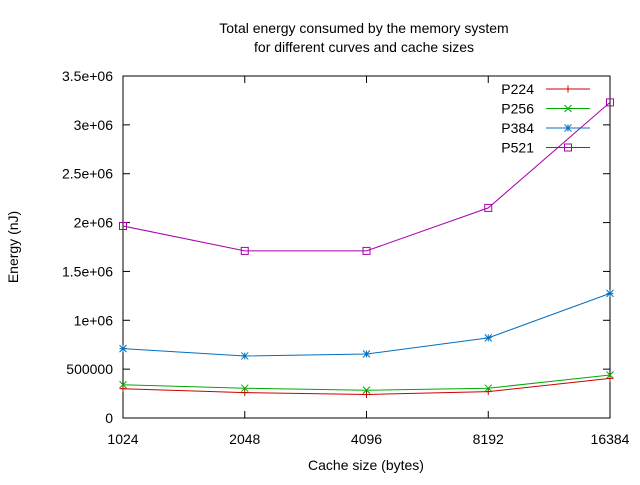 Image resolution: width=640 pixels, height=485 pixels. Describe the element at coordinates (87, 76) in the screenshot. I see `y-tick-label: 3.5e+06` at that location.